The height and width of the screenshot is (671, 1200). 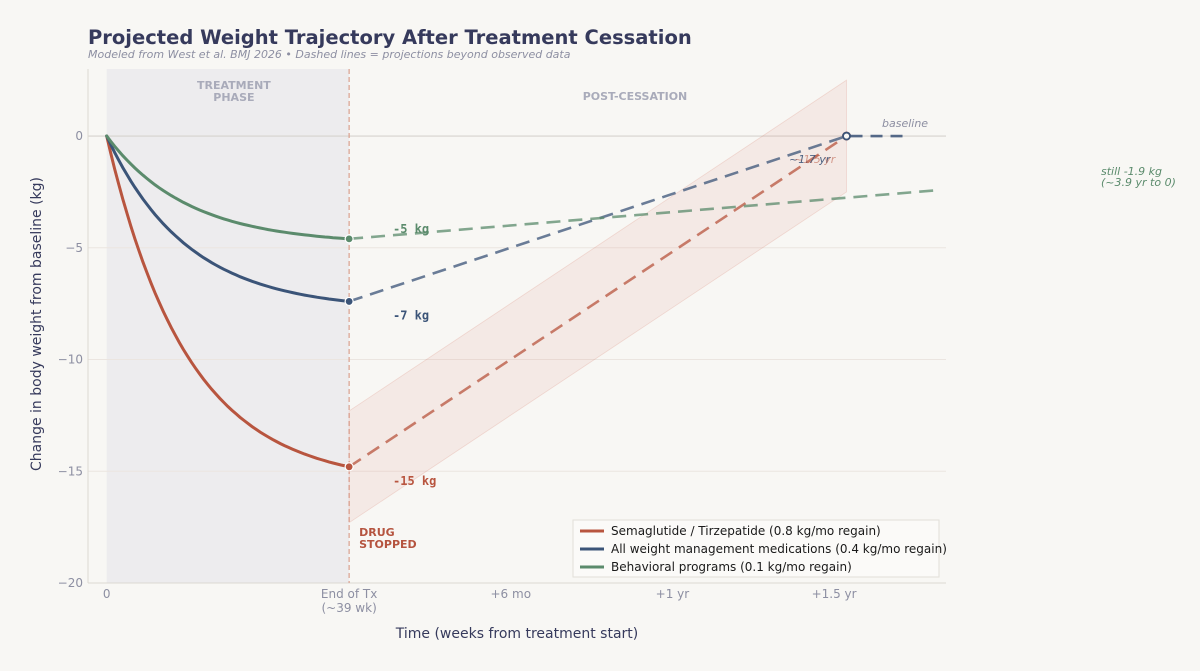 What do you see at coordinates (37, 324) in the screenshot?
I see `y-axis-label: Change in body weight from baseline (kg)` at bounding box center [37, 324].